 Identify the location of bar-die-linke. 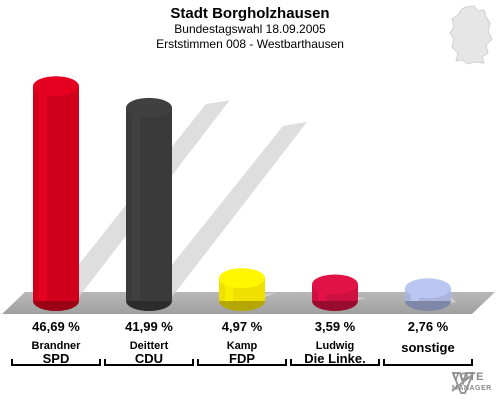
(335, 292).